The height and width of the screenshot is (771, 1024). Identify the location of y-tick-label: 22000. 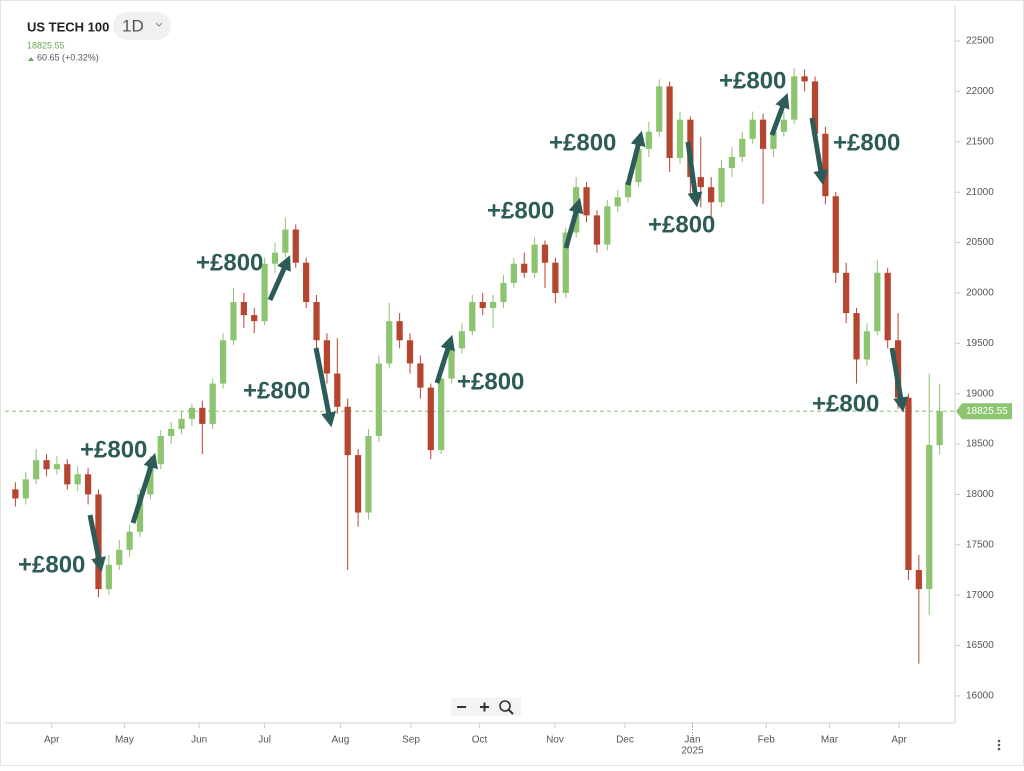
(980, 91).